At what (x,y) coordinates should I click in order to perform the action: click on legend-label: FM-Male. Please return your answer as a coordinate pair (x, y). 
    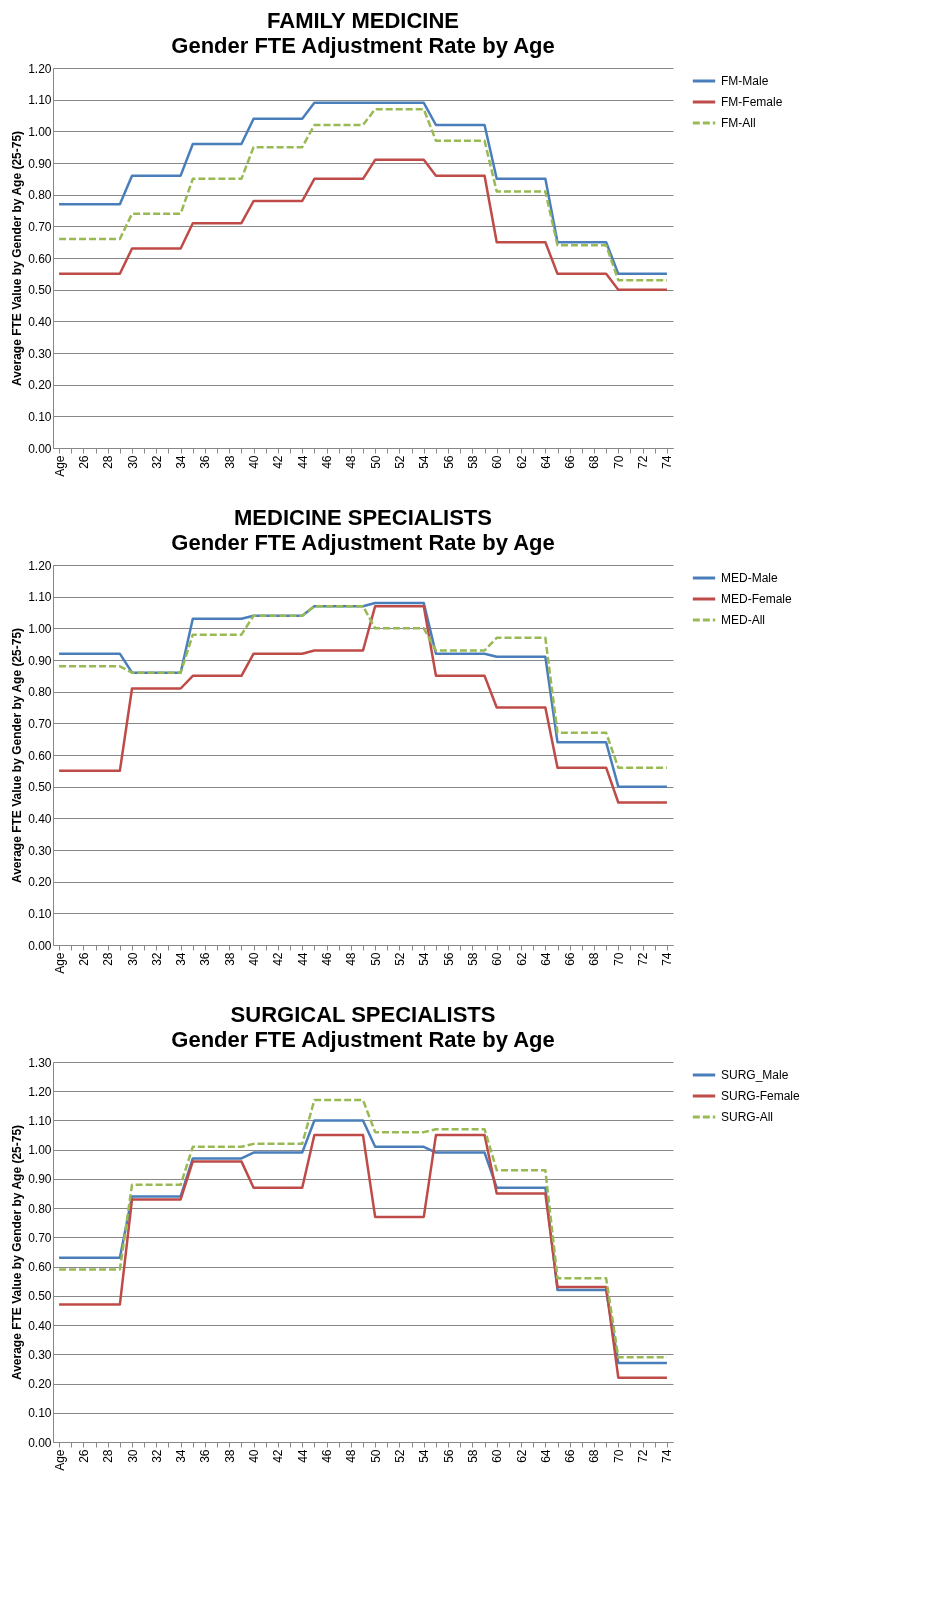
    Looking at the image, I should click on (745, 81).